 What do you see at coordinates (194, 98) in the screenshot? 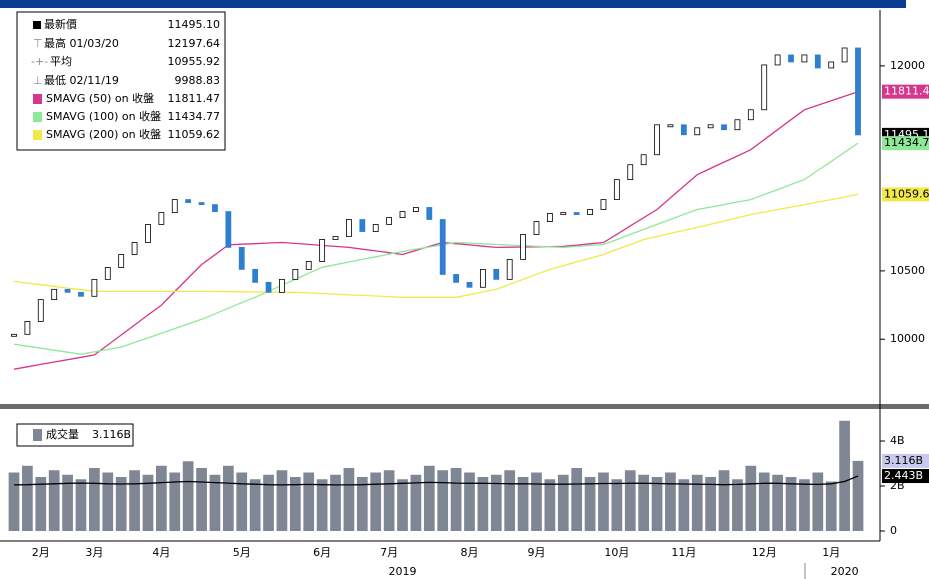
I see `legend-value: 11811.47` at bounding box center [194, 98].